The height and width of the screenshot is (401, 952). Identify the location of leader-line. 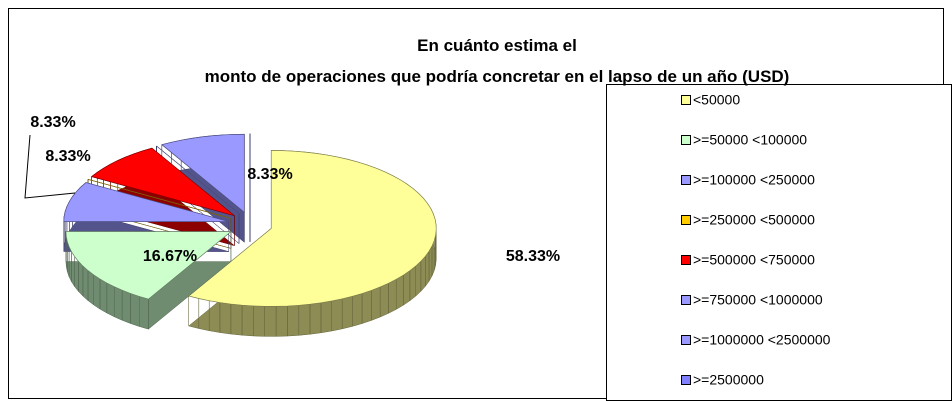
(50, 166).